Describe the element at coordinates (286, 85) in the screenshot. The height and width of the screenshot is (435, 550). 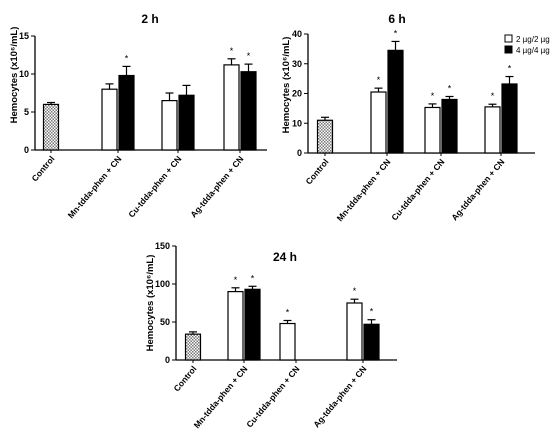
I see `y-axis-label-6h: Hemocytes (x10⁶/mL)` at that location.